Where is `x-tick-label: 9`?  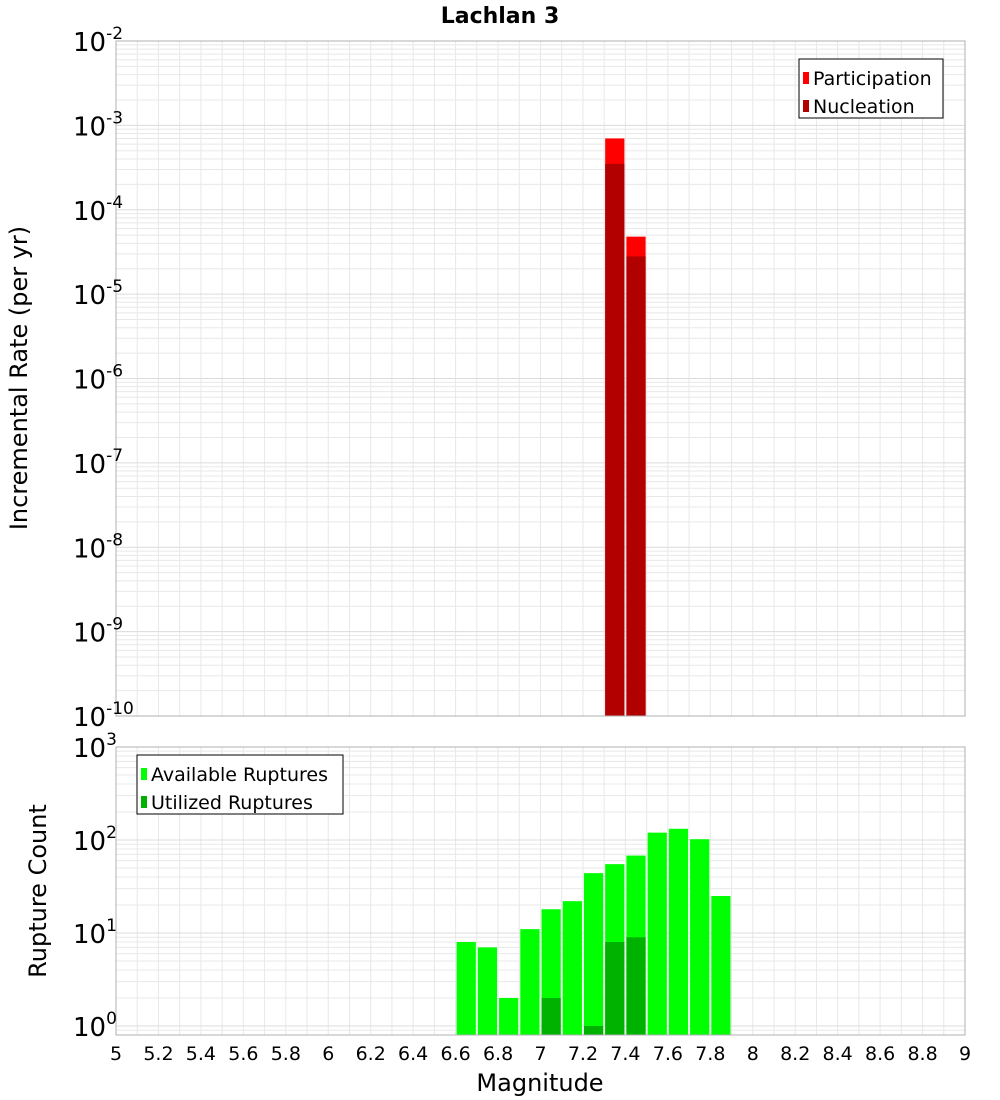
x-tick-label: 9 is located at coordinates (965, 1054).